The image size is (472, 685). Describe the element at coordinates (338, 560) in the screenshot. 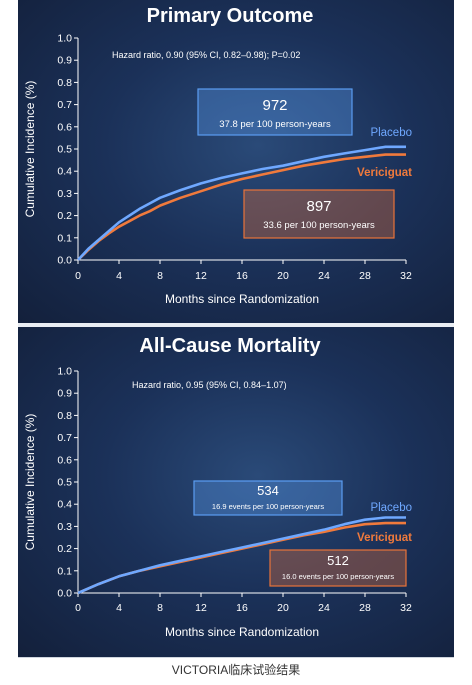

I see `vericiguat-event-count: 512` at that location.